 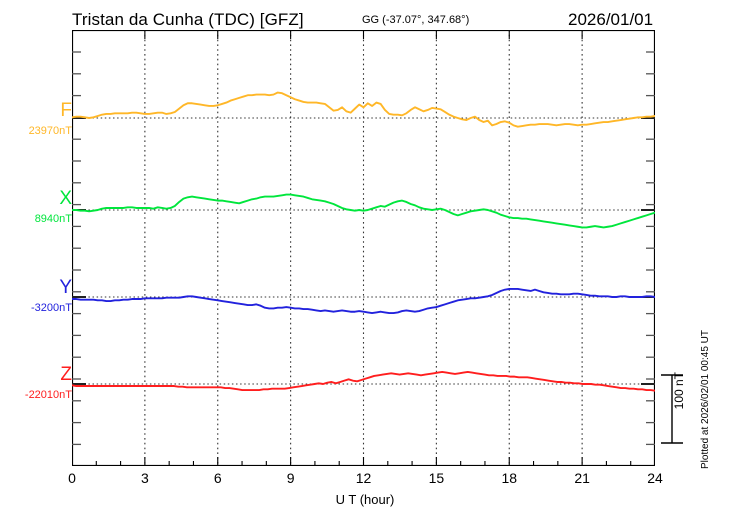 I want to click on x-tick-label: 12, so click(x=363, y=478).